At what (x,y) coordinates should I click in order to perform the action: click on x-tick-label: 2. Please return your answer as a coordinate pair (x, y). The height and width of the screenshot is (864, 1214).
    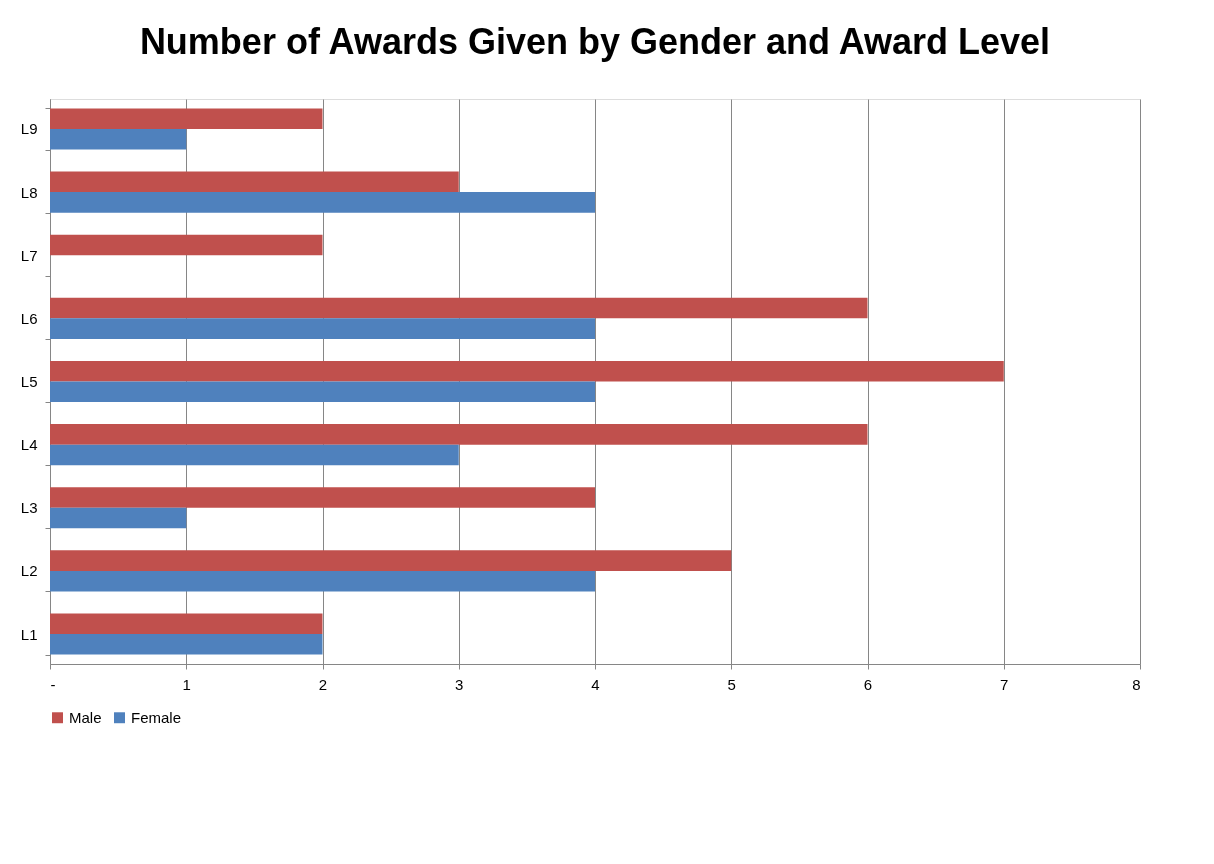
    Looking at the image, I should click on (323, 684).